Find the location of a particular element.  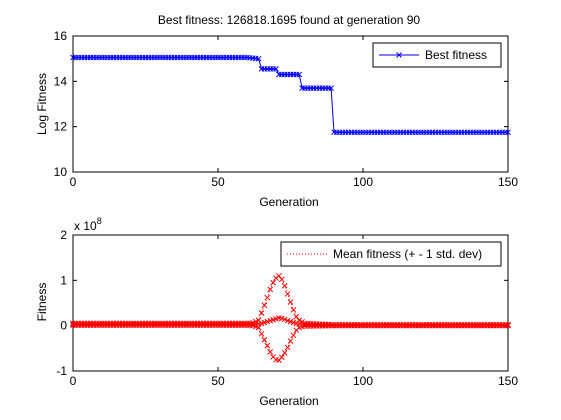

top-legend: Best fitness is located at coordinates (437, 55).